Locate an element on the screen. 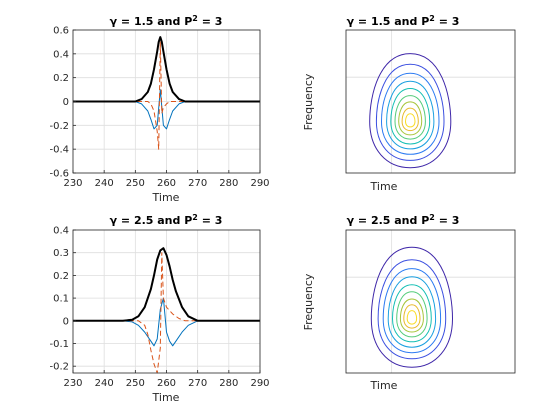 This screenshot has height=420, width=560. panel-3-title: γ = 2.5 and P2 = 3 is located at coordinates (166, 220).